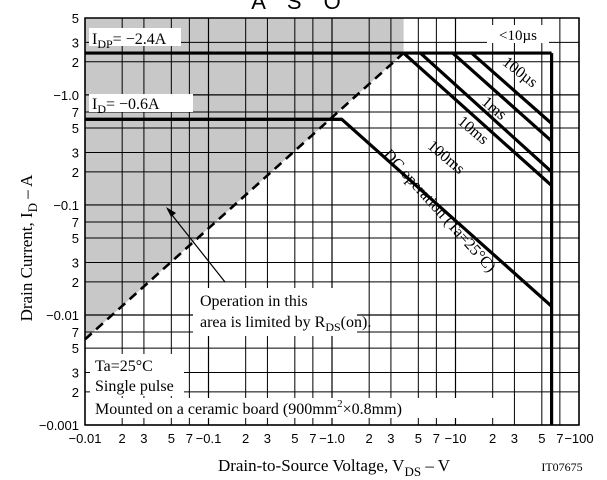 The image size is (607, 480). I want to click on rds-note-bg, so click(275, 312).